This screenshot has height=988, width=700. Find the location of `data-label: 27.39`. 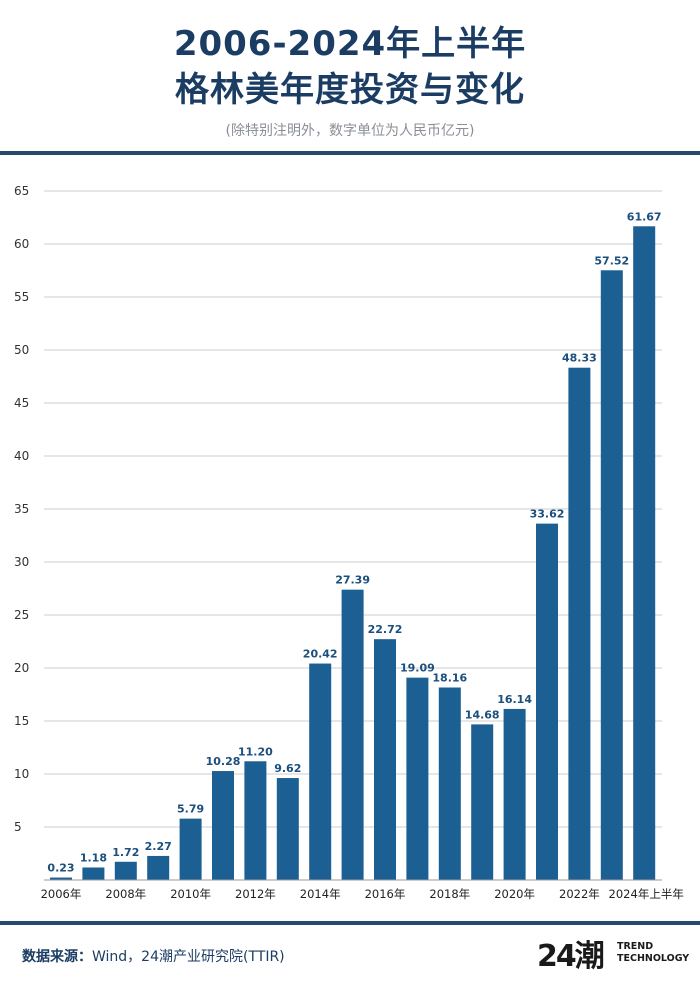

data-label: 27.39 is located at coordinates (352, 580).